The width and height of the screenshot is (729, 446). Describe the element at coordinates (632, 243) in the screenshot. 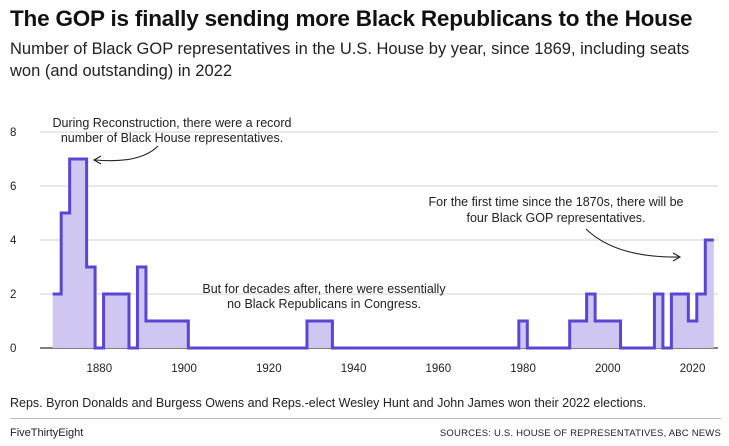

I see `annotation-arrow-first-time` at that location.